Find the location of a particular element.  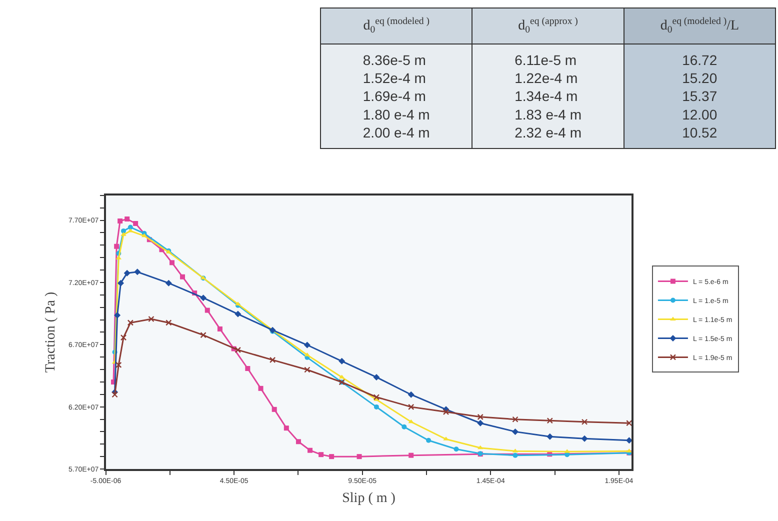

text: 1.80 e-4 m is located at coordinates (396, 114).